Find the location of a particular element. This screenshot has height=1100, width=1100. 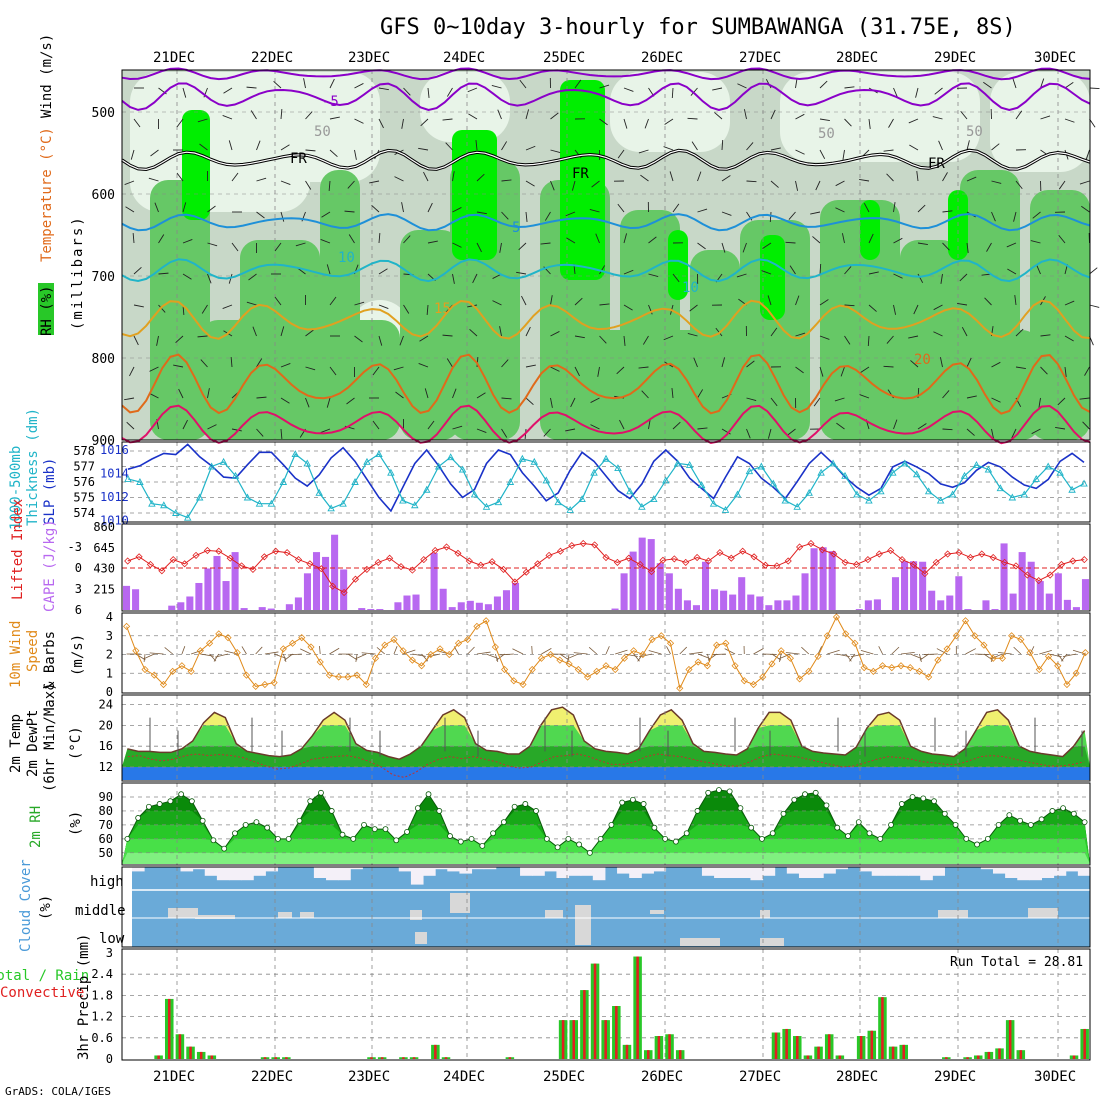

li-tick: 6 is located at coordinates (78, 610).